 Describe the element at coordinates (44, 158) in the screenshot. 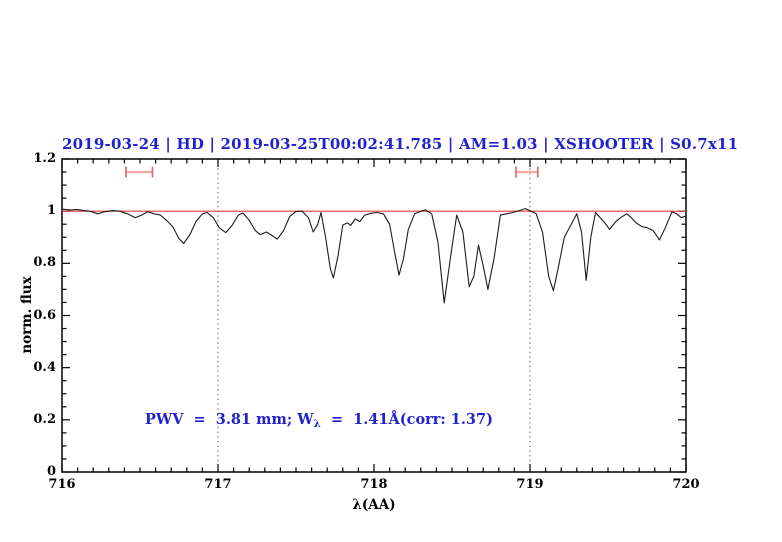

I see `y-tick-label: 1.2` at that location.